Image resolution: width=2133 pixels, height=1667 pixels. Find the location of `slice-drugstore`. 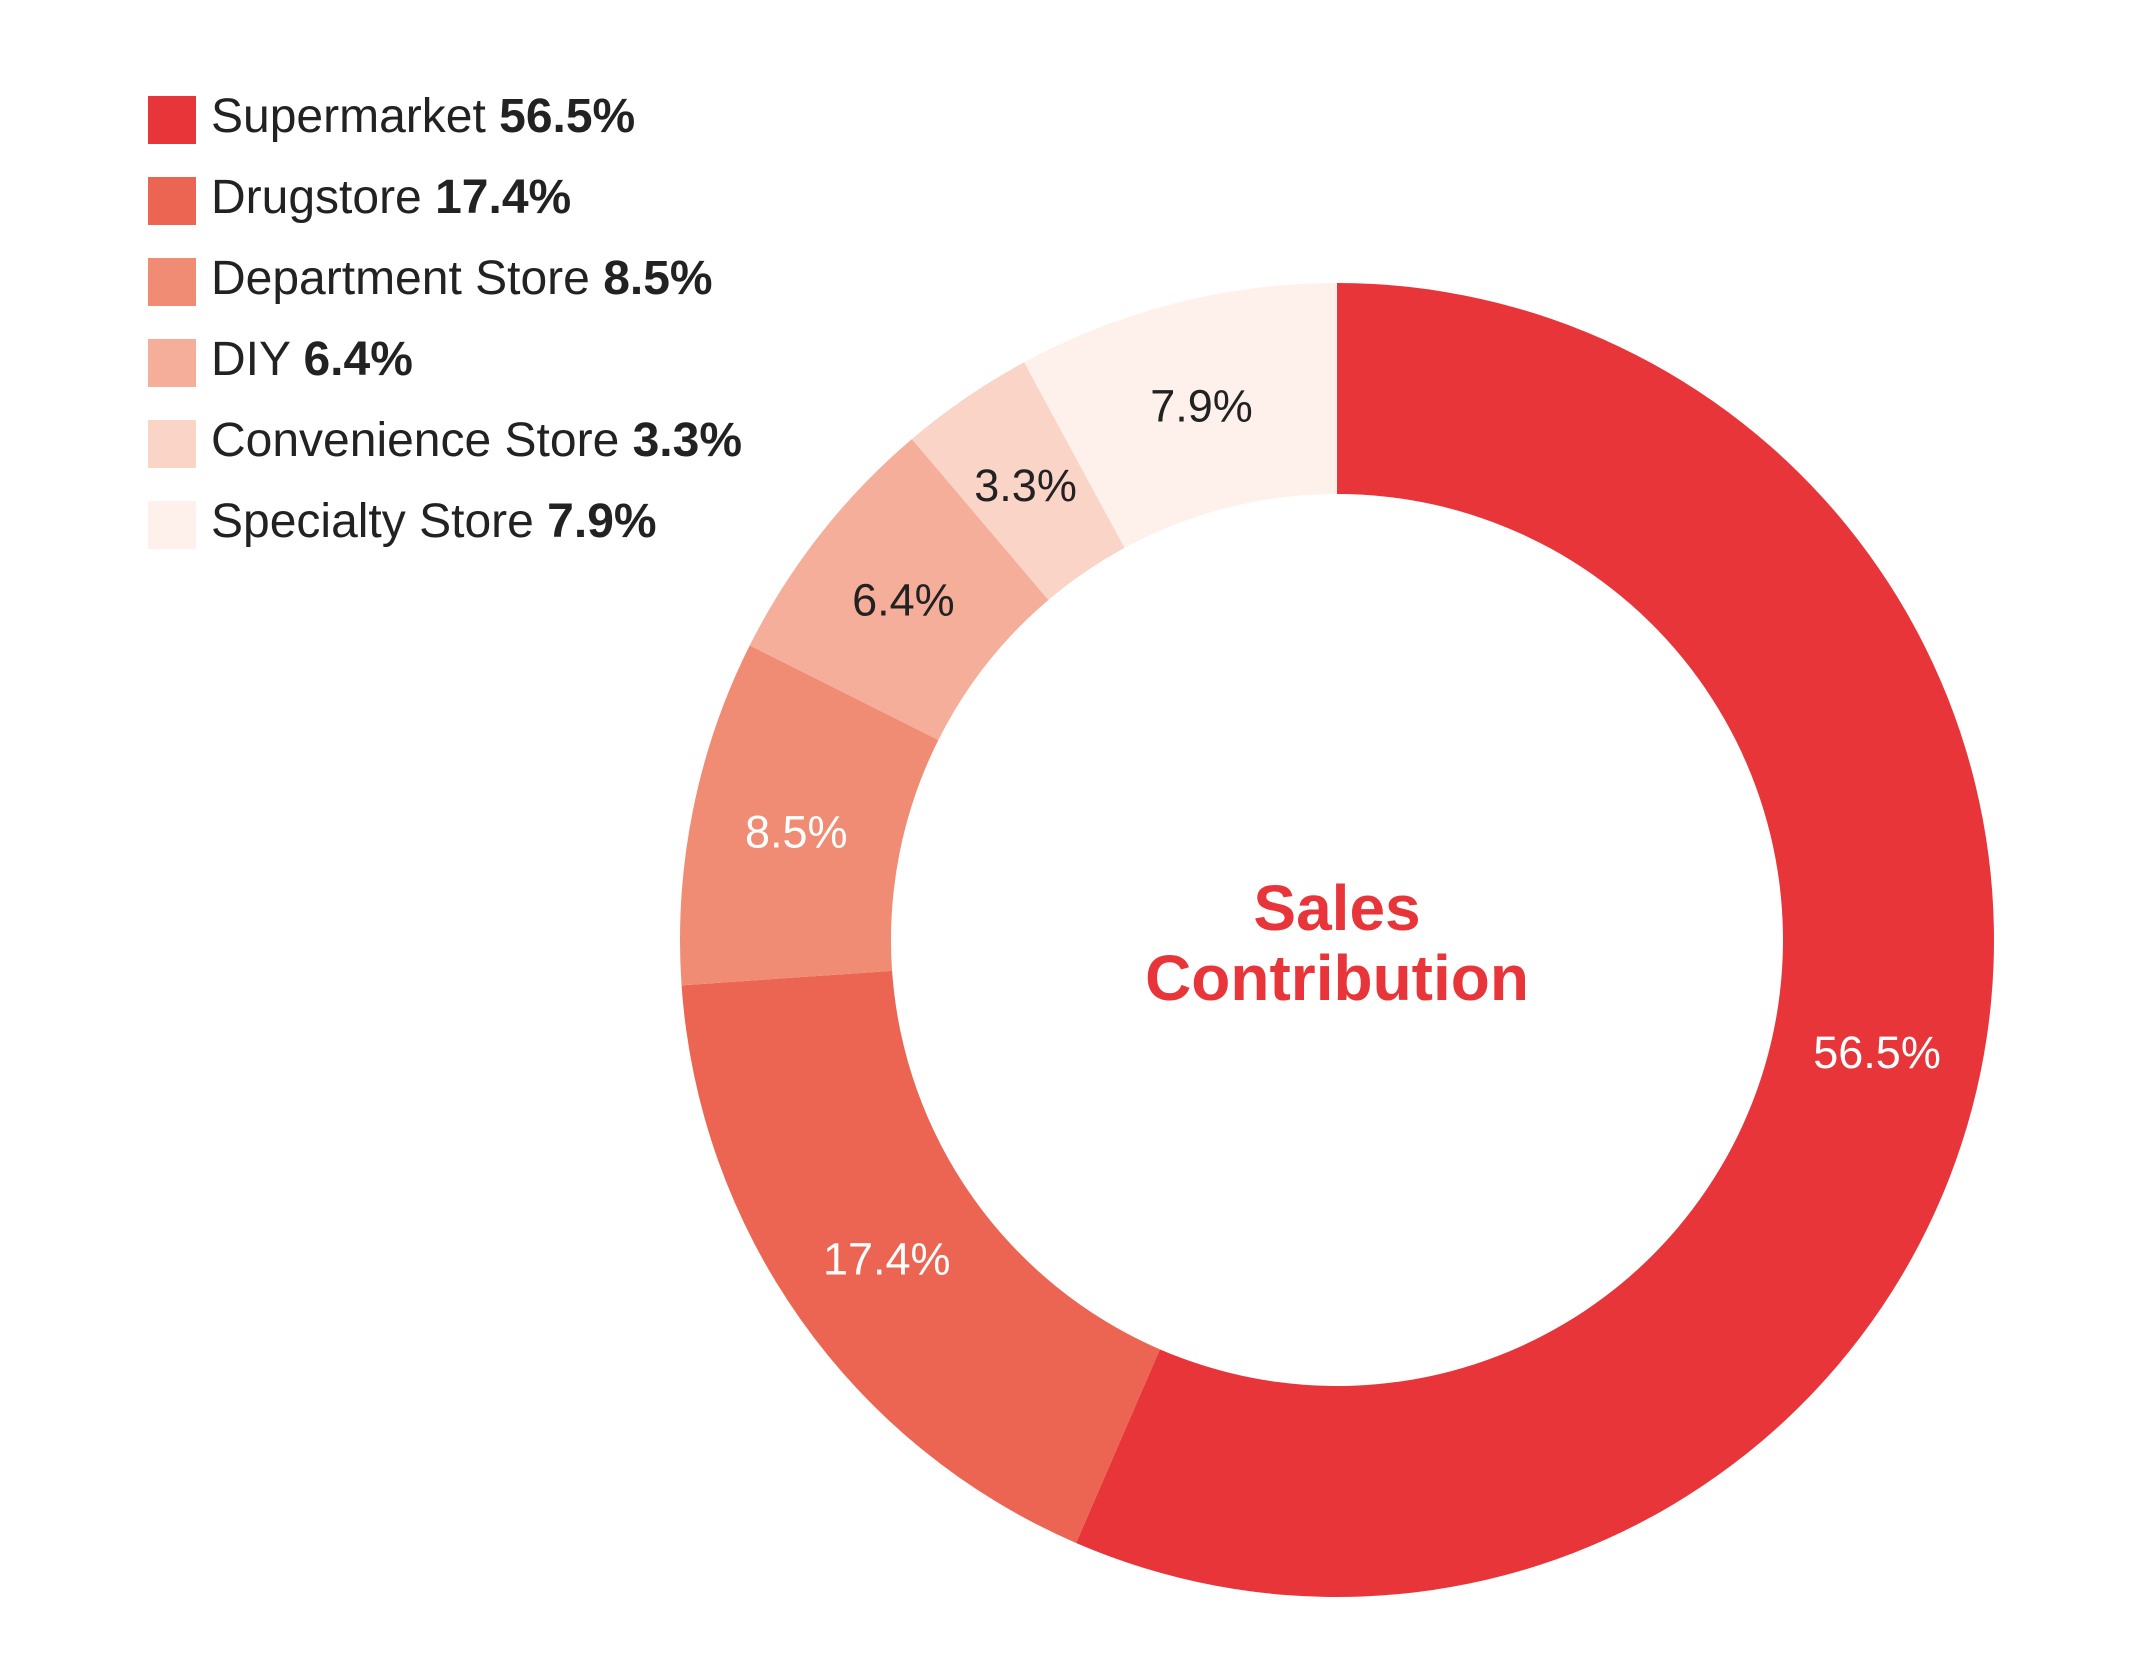

slice-drugstore is located at coordinates (920, 1256).